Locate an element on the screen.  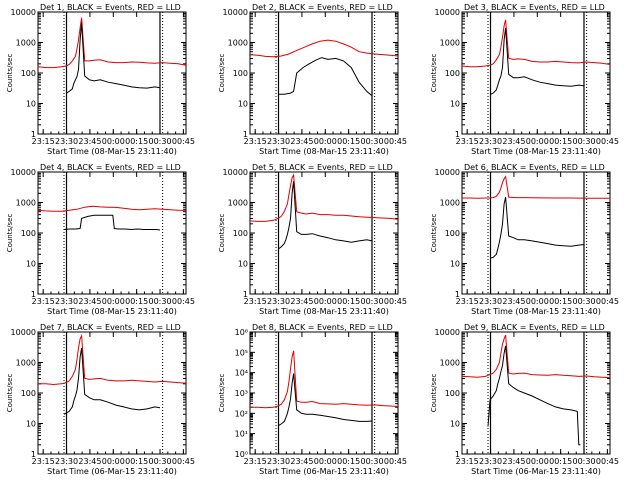
panel-title: Det 9, BLACK = Events, RED = LLD is located at coordinates (534, 327).